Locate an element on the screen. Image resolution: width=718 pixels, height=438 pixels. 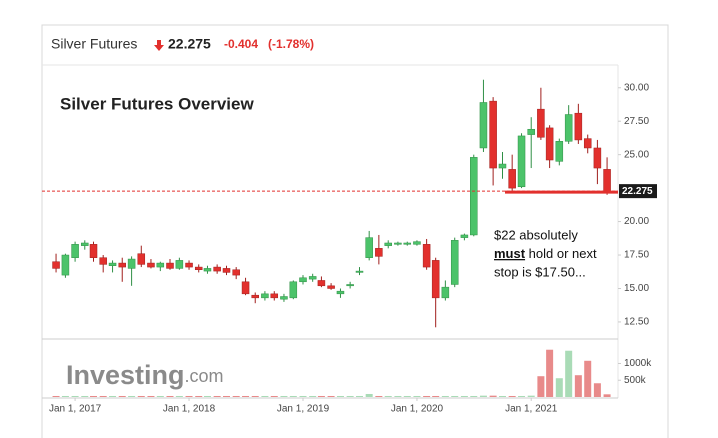
x-tick-label: Jan 1, 2017 is located at coordinates (75, 409).